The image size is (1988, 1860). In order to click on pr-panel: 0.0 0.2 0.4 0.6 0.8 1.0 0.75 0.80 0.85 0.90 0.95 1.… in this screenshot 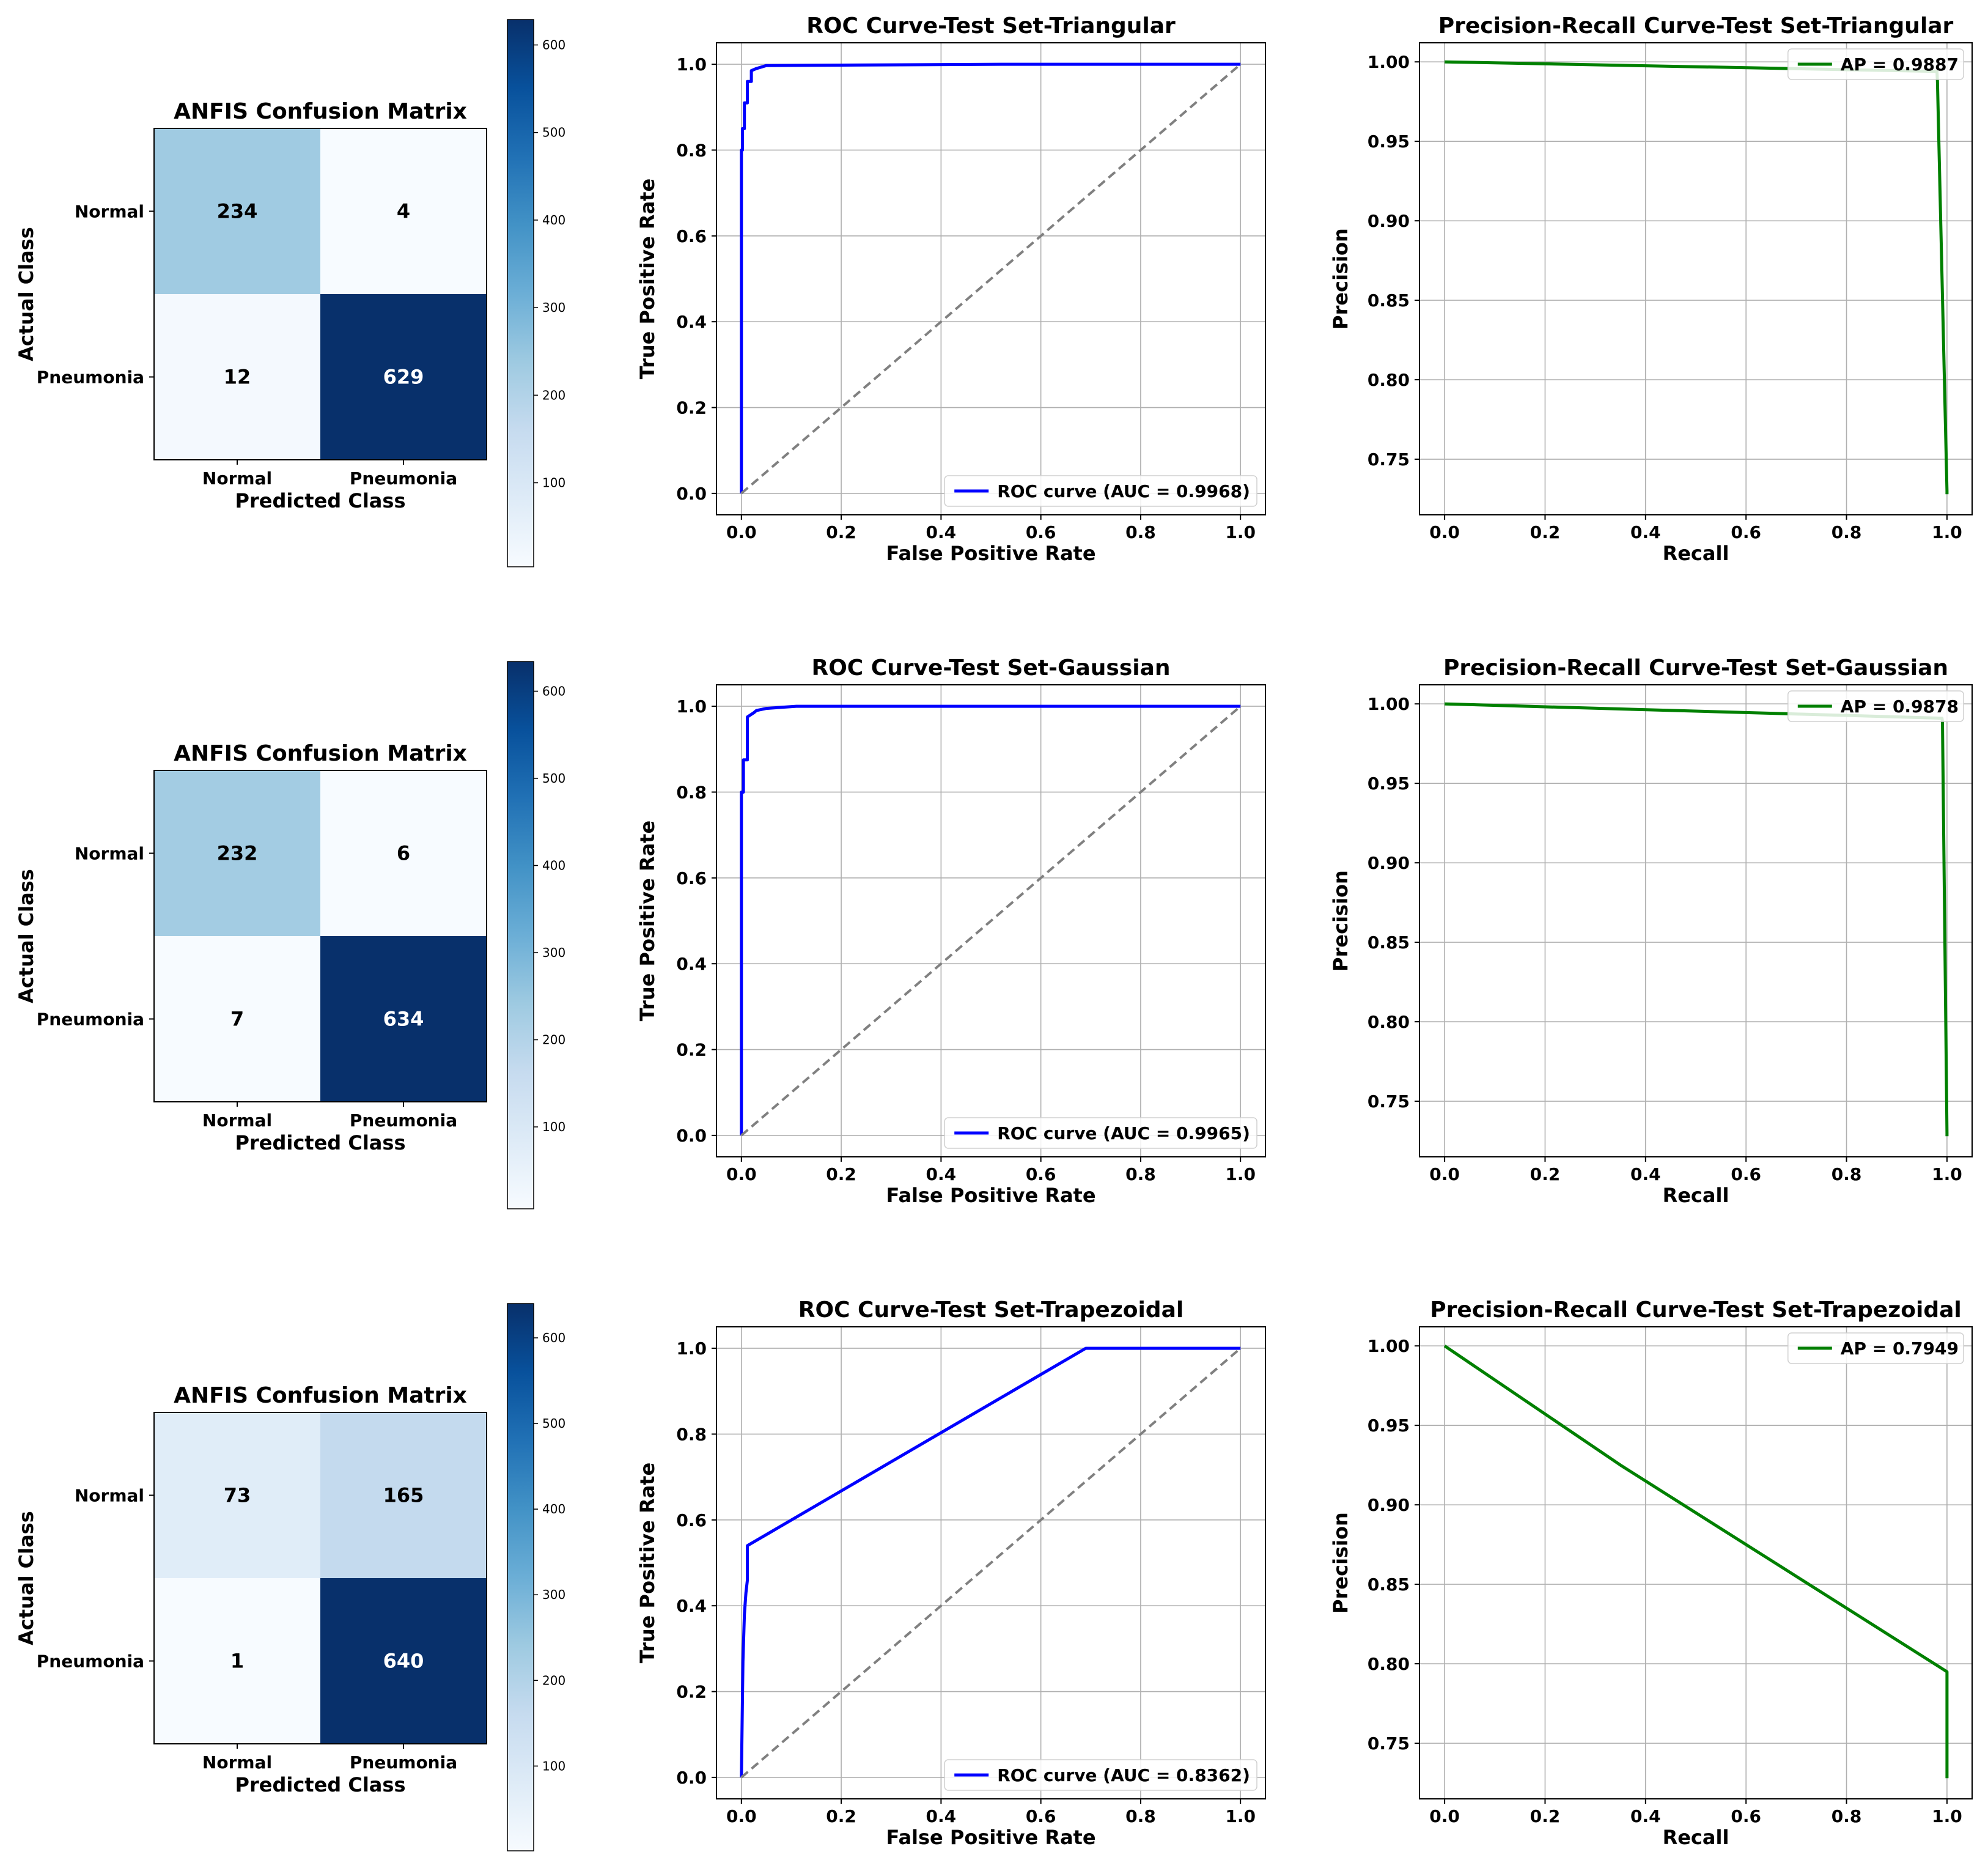, I will do `click(1651, 1573)`.